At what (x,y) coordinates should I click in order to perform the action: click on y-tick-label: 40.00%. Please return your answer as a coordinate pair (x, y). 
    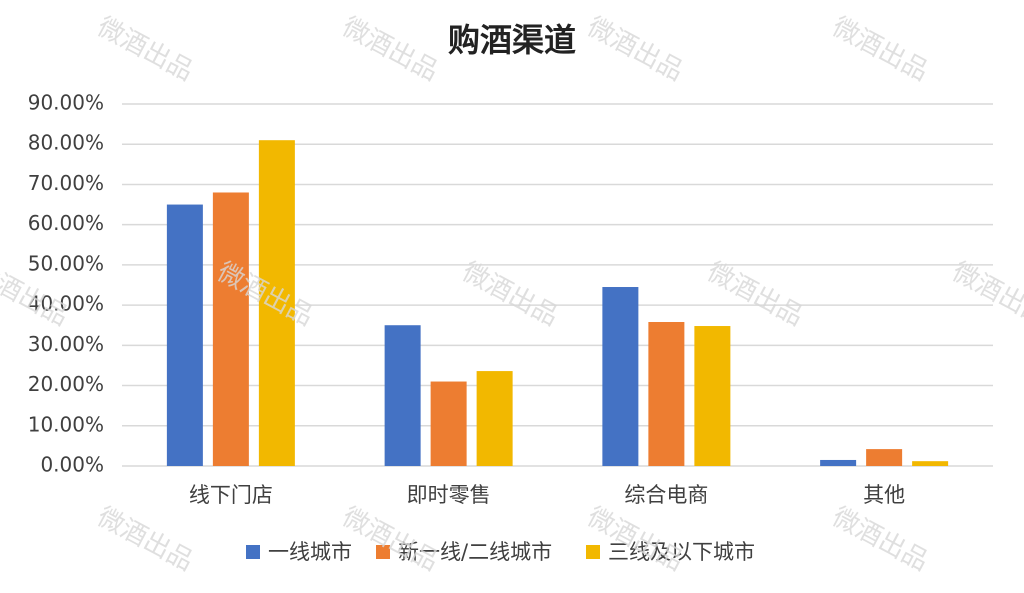
    Looking at the image, I should click on (66, 304).